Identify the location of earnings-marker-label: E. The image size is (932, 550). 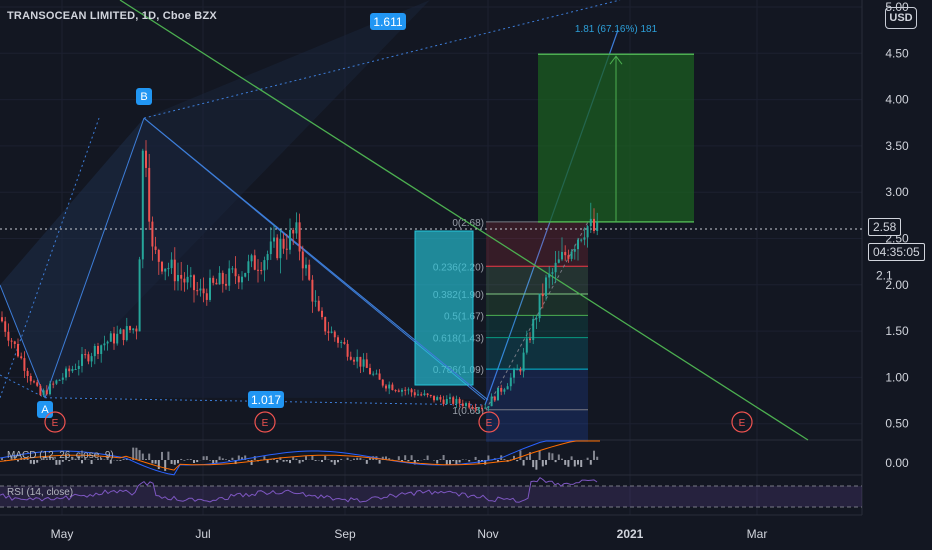
(265, 423).